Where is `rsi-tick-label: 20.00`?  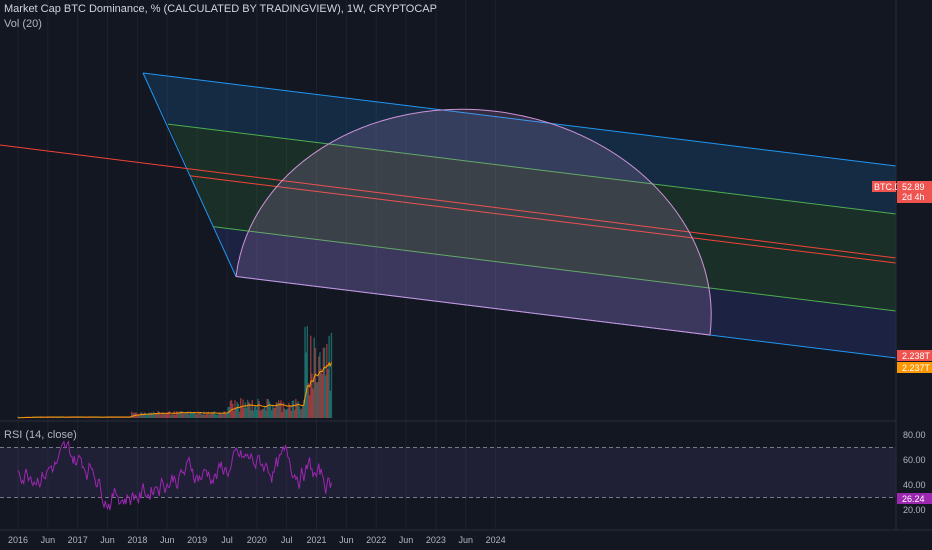
rsi-tick-label: 20.00 is located at coordinates (914, 510).